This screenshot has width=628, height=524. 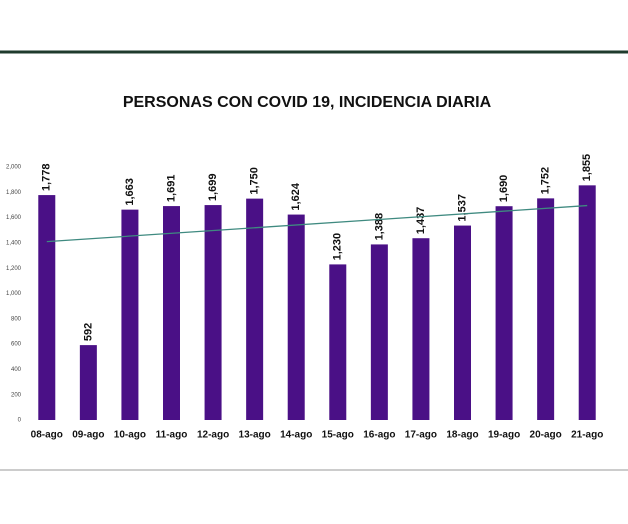 I want to click on x-tick-label: 11-ago, so click(x=172, y=435).